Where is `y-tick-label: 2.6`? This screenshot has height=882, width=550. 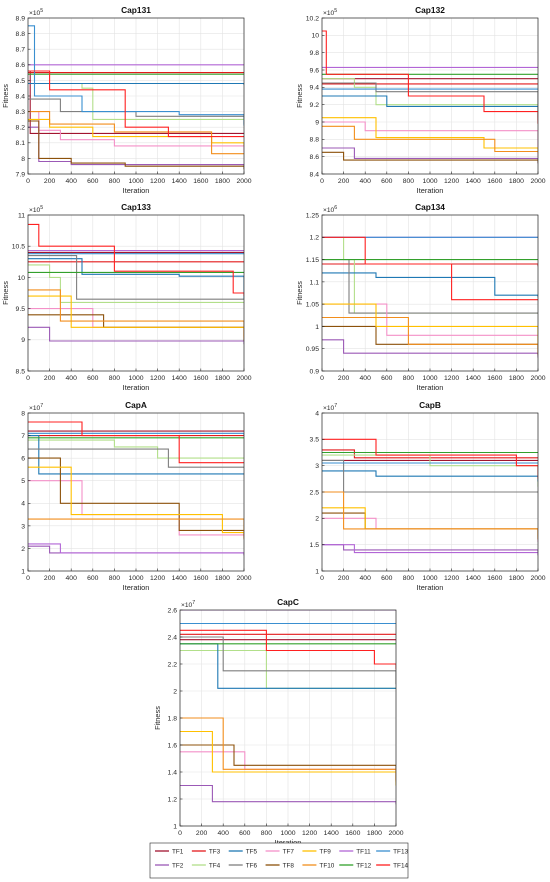 y-tick-label: 2.6 is located at coordinates (173, 610).